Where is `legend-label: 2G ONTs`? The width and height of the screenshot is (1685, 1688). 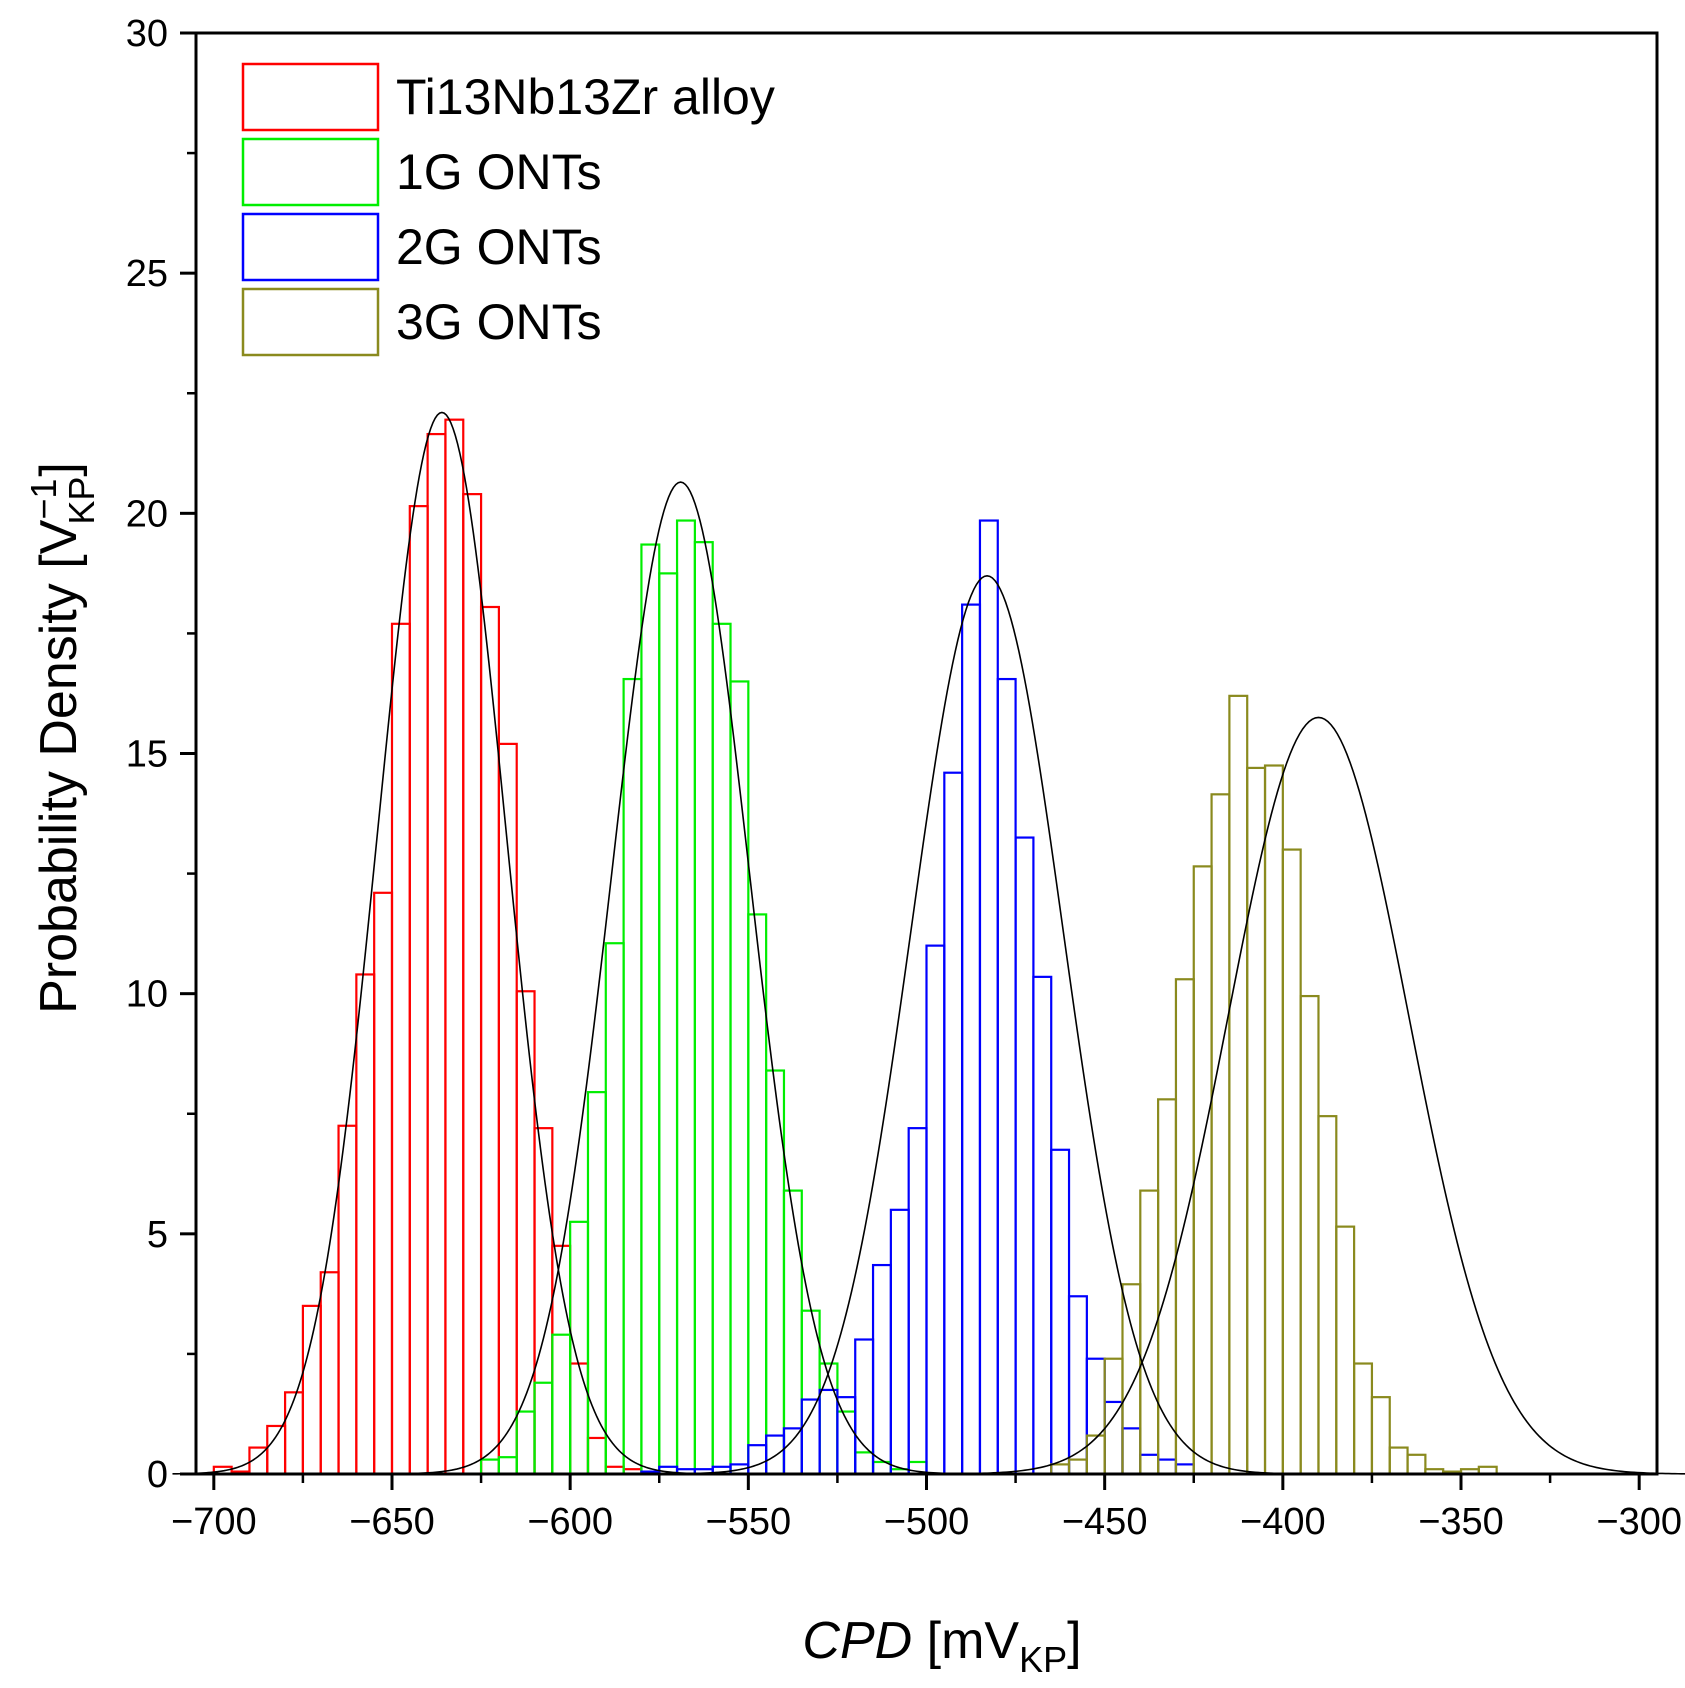
legend-label: 2G ONTs is located at coordinates (499, 247).